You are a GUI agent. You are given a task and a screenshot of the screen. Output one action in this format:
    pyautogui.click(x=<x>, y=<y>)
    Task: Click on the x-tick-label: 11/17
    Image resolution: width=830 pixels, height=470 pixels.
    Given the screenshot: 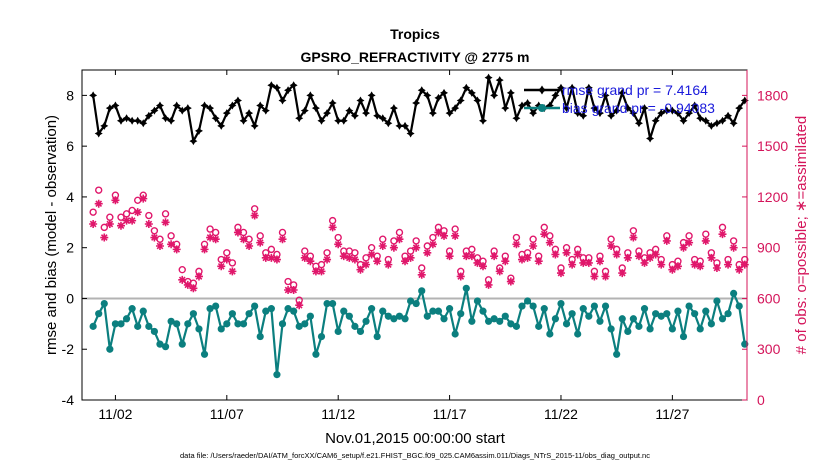 What is the action you would take?
    pyautogui.click(x=450, y=414)
    